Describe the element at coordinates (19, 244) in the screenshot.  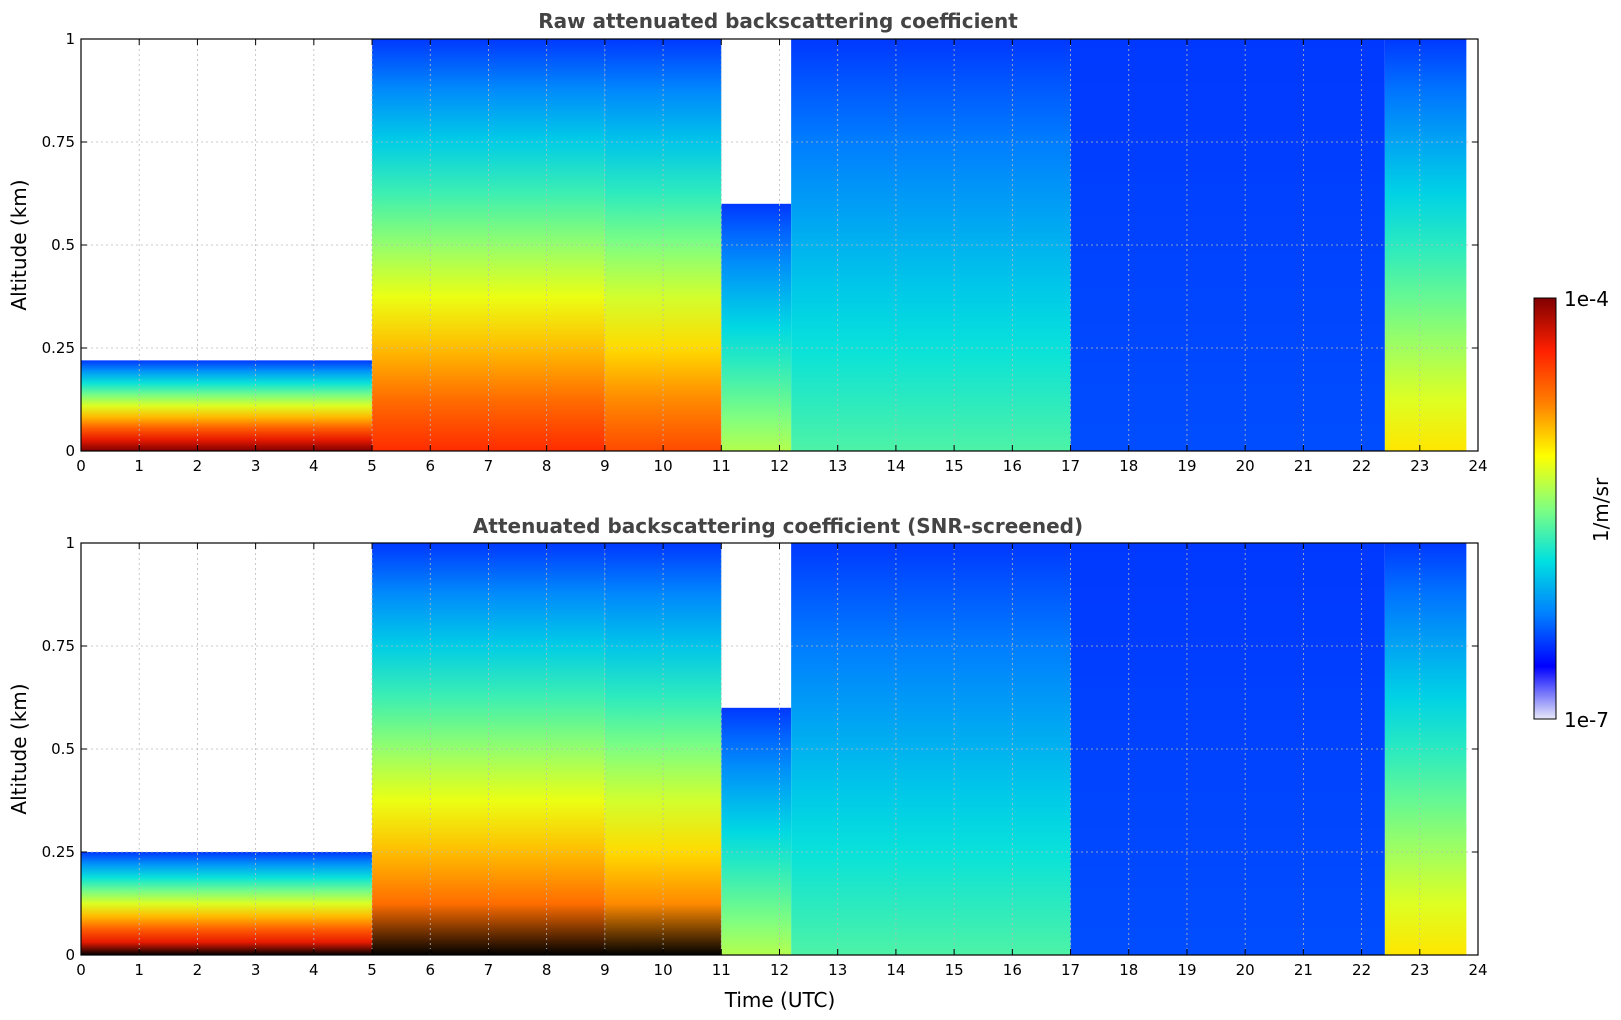
I see `raw-y-axis-label: Altitude (km)` at that location.